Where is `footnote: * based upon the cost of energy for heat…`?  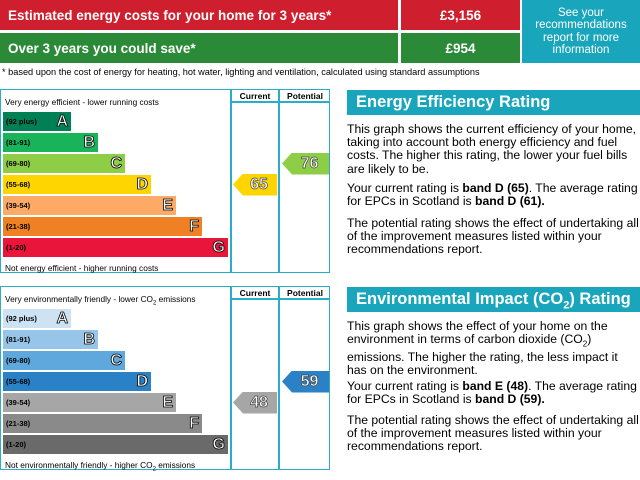
footnote: * based upon the cost of energy for heat… is located at coordinates (241, 72).